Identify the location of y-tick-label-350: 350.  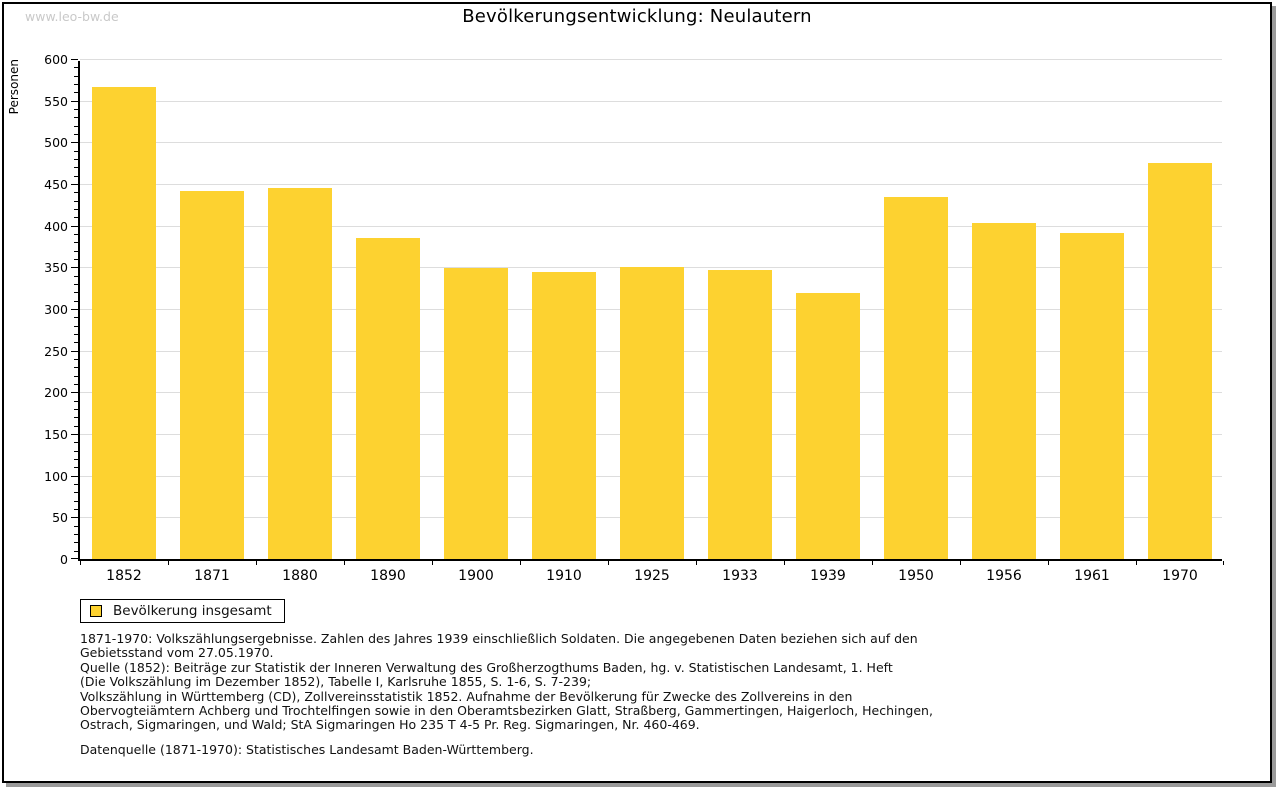
(56, 268).